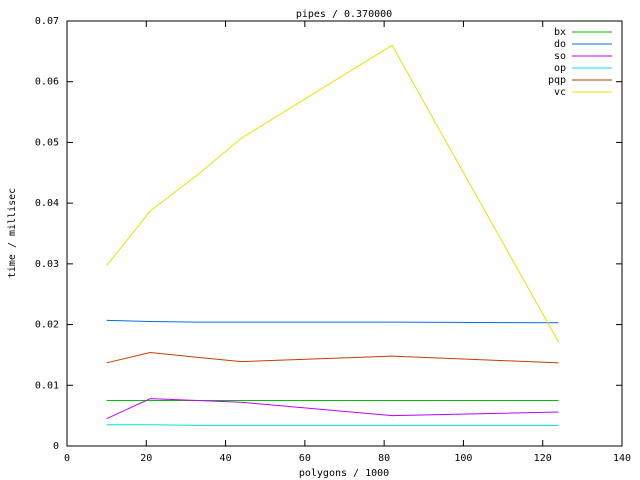 The height and width of the screenshot is (480, 640). What do you see at coordinates (560, 92) in the screenshot?
I see `legend-label: vc` at bounding box center [560, 92].